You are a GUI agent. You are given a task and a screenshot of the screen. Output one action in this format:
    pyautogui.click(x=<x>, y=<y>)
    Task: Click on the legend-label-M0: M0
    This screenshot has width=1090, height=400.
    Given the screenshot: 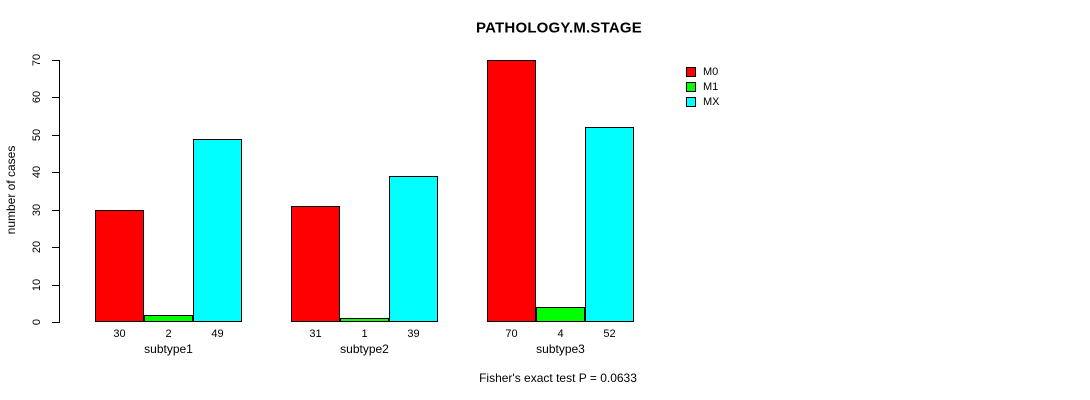 What is the action you would take?
    pyautogui.click(x=711, y=72)
    